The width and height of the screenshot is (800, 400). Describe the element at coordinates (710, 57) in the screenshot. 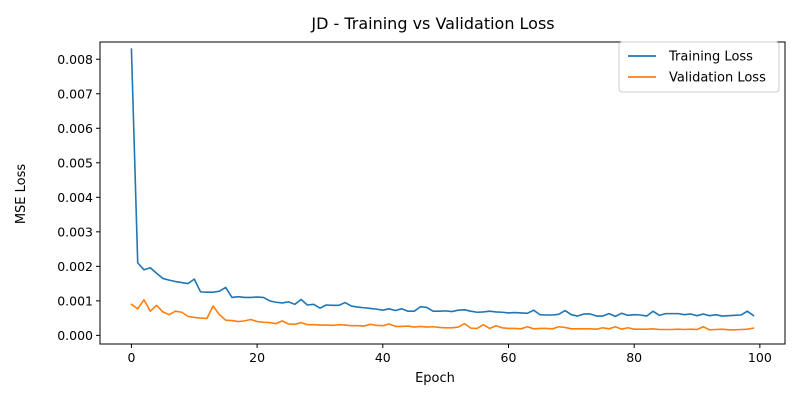

I see `legend-label-training: Training Loss` at that location.